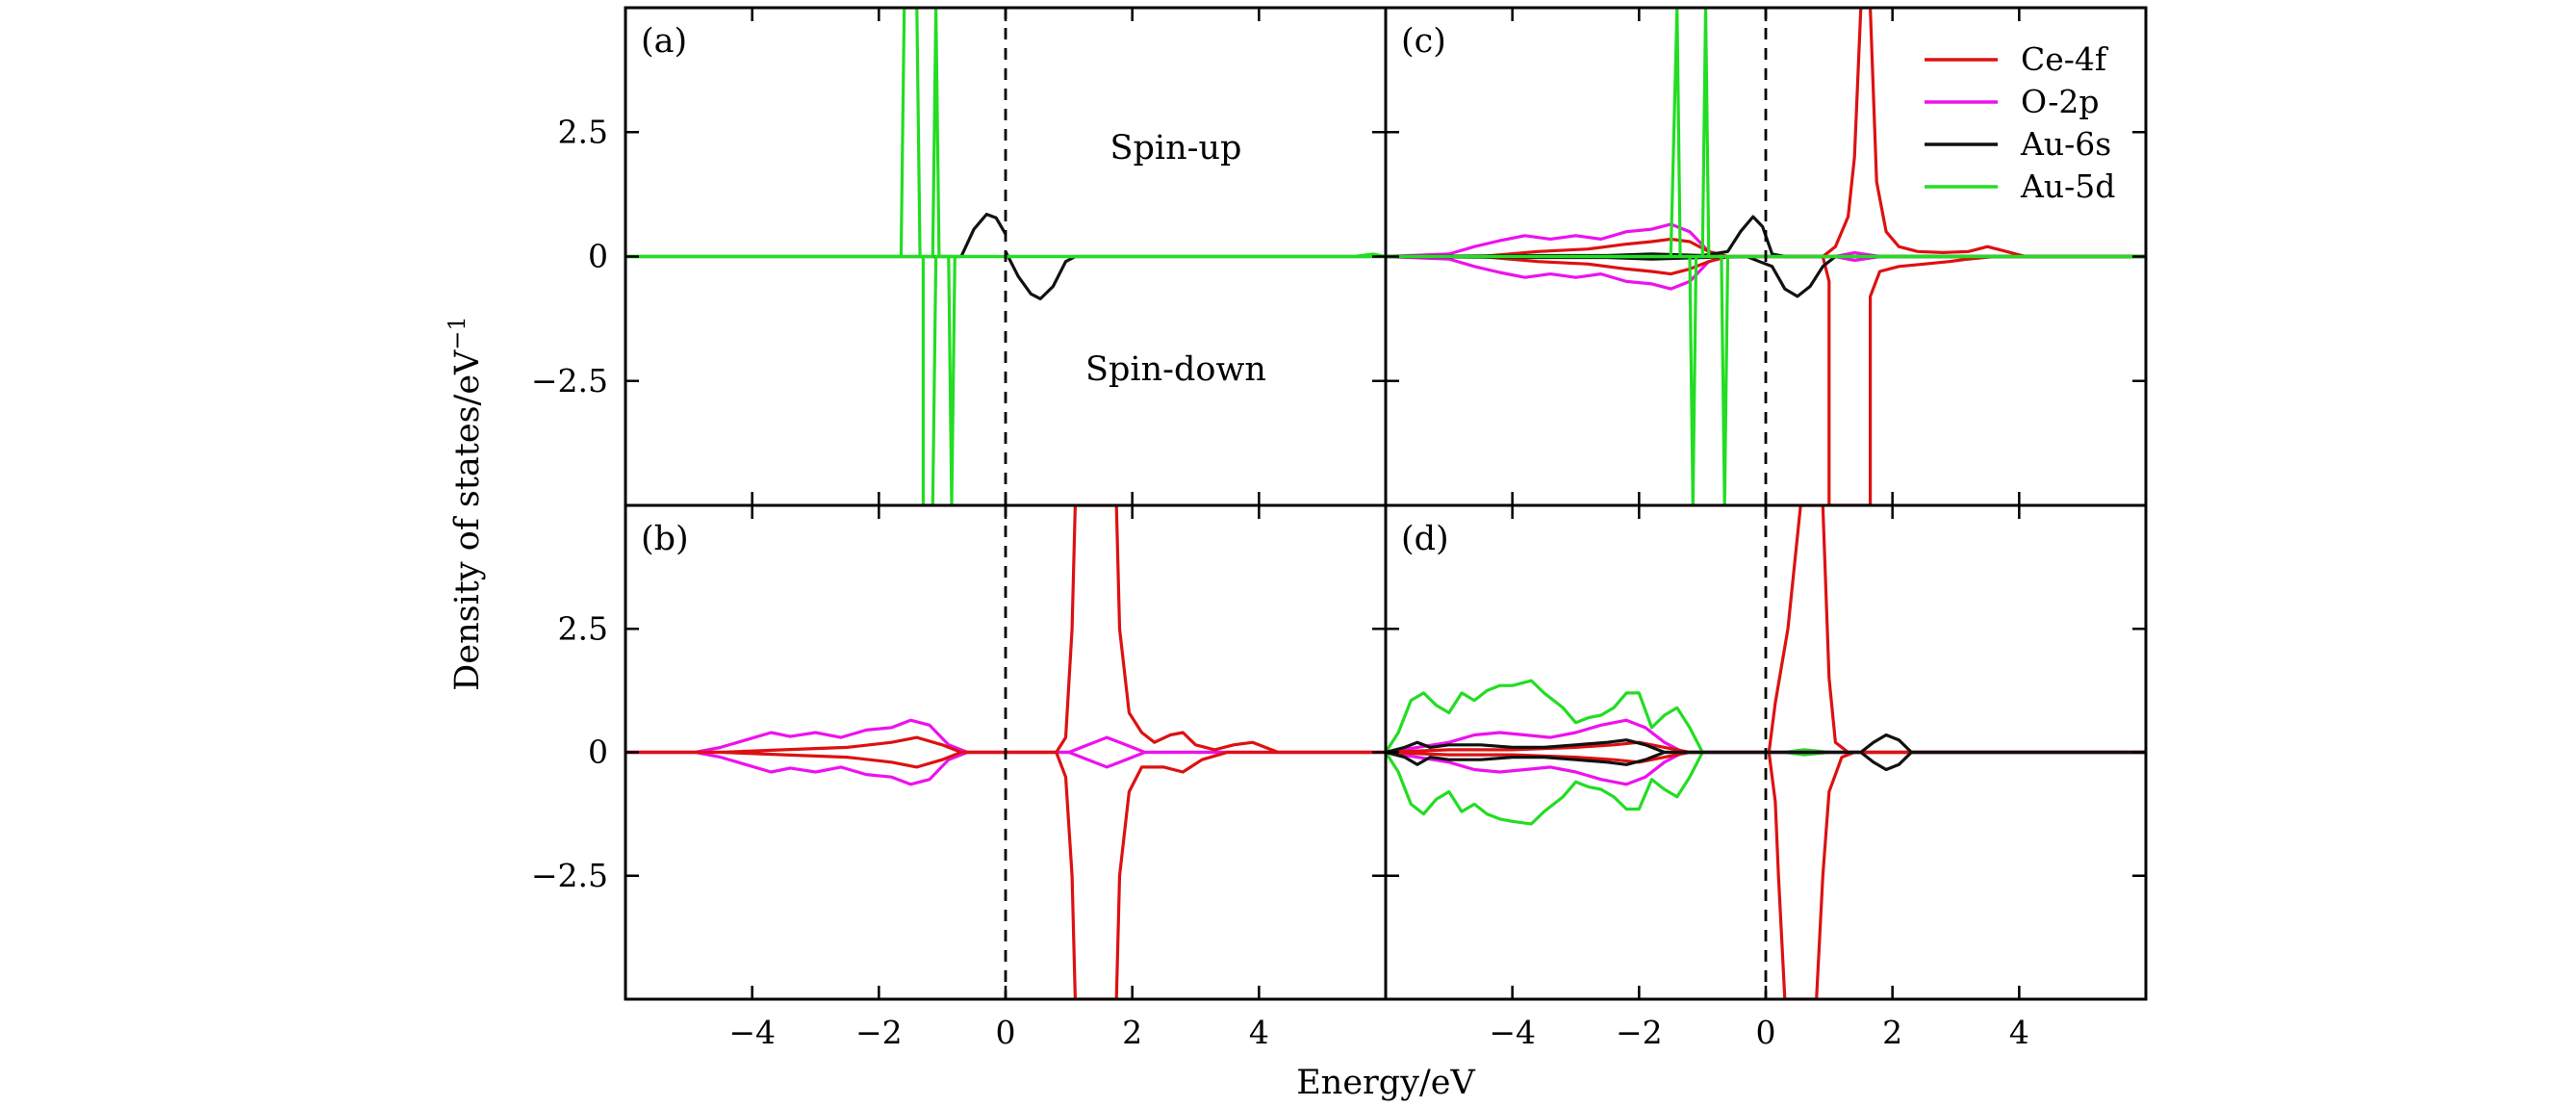 This screenshot has height=1107, width=2576. I want to click on panel-d: −4 −2 0 2 4 (d), so click(1766, 777).